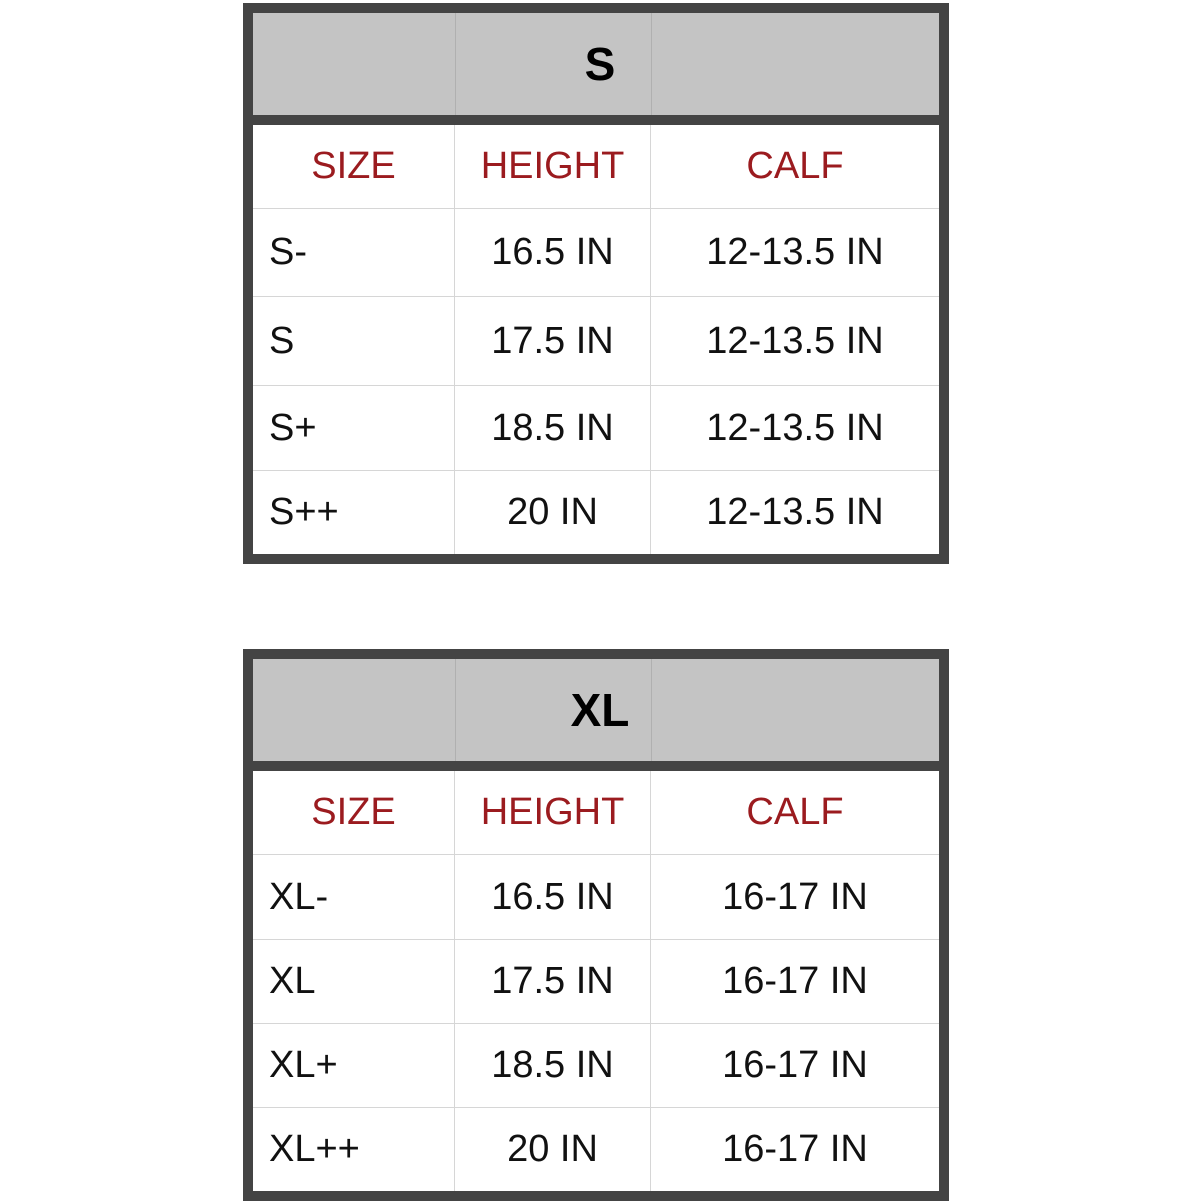 This screenshot has height=1201, width=1200. What do you see at coordinates (354, 897) in the screenshot?
I see `table-cell: XL-` at bounding box center [354, 897].